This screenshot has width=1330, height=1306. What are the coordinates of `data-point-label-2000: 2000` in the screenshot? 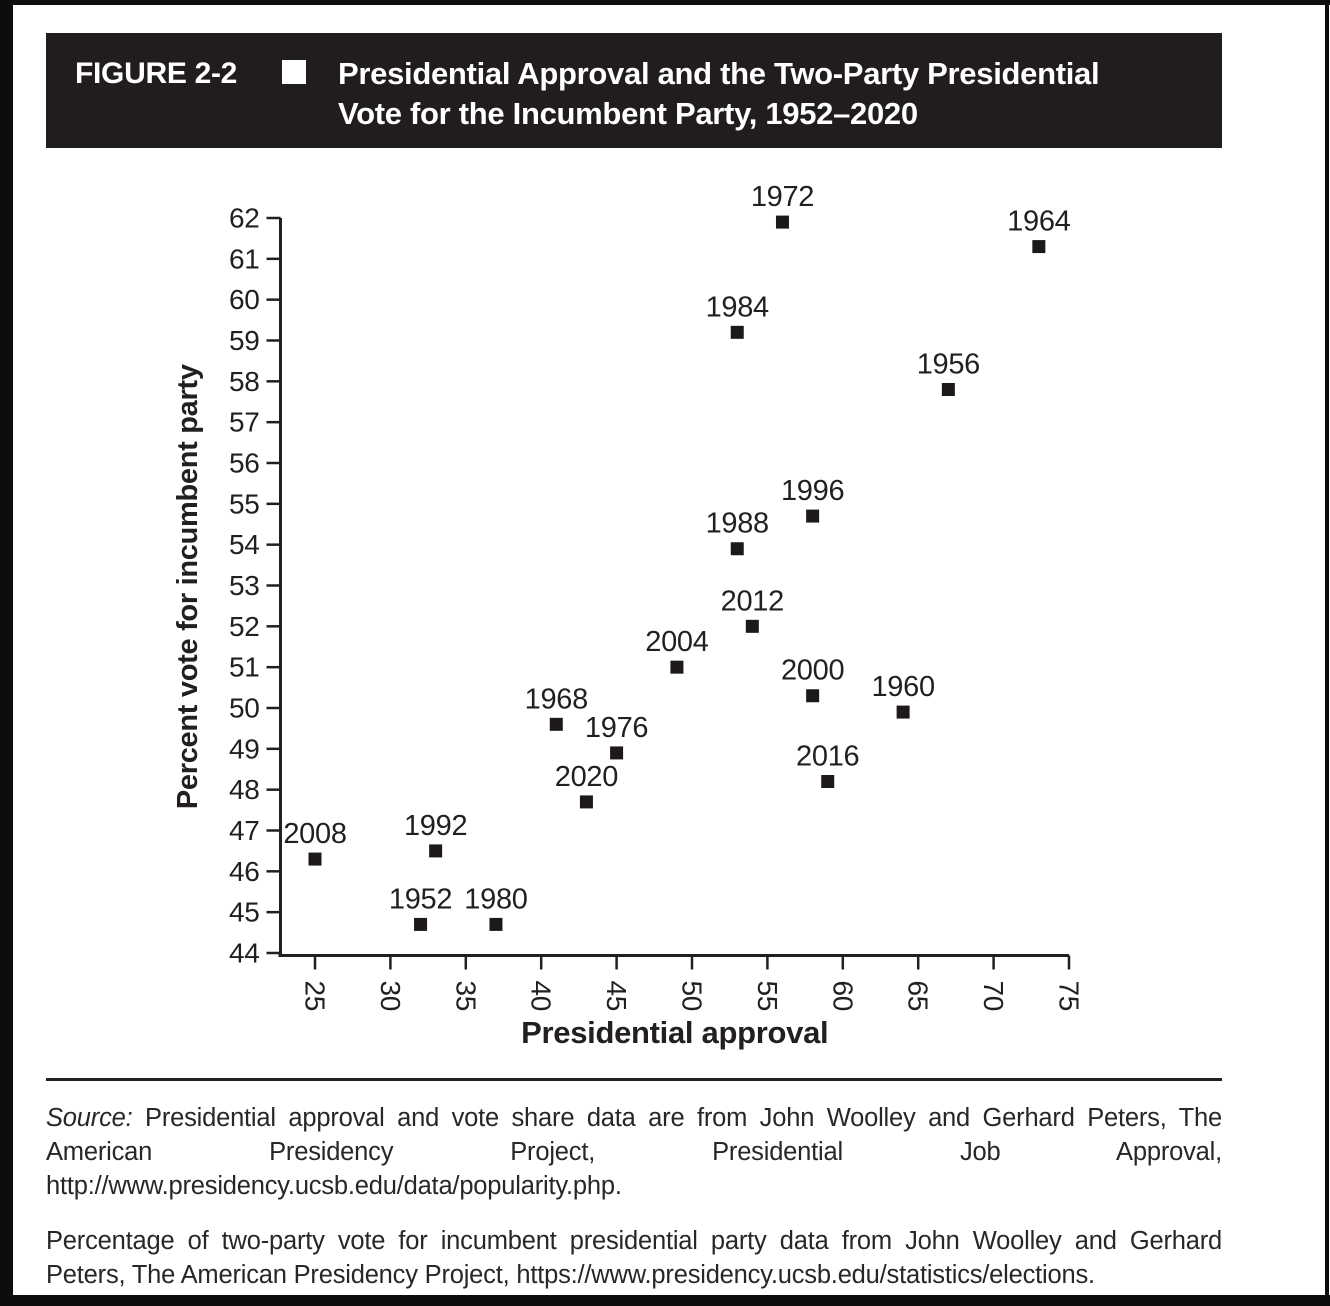 It's located at (812, 671).